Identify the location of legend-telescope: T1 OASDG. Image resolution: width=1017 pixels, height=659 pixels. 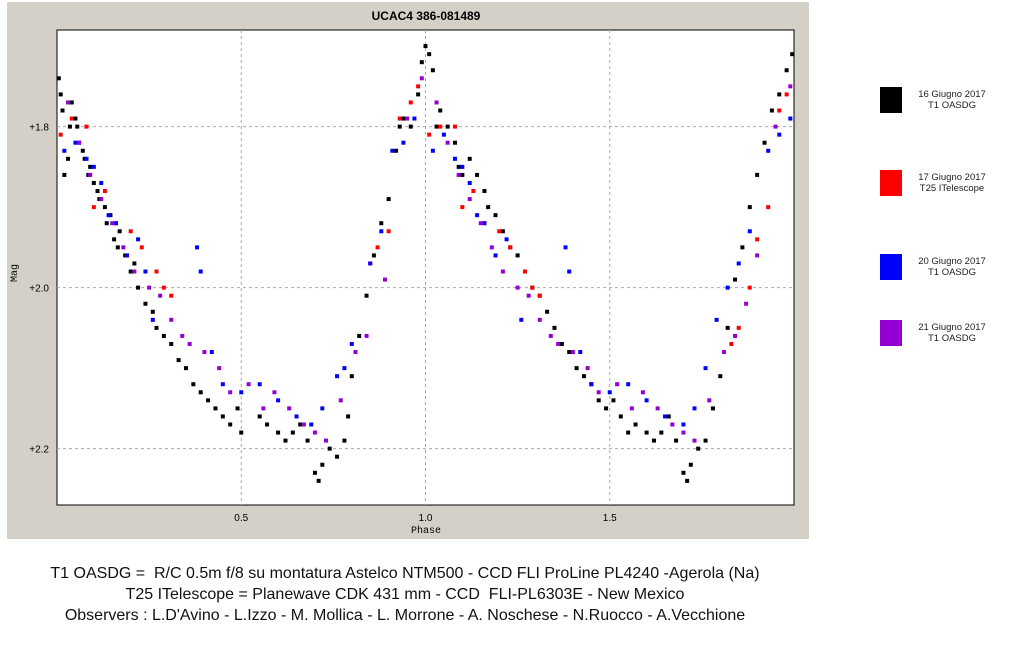
(952, 338).